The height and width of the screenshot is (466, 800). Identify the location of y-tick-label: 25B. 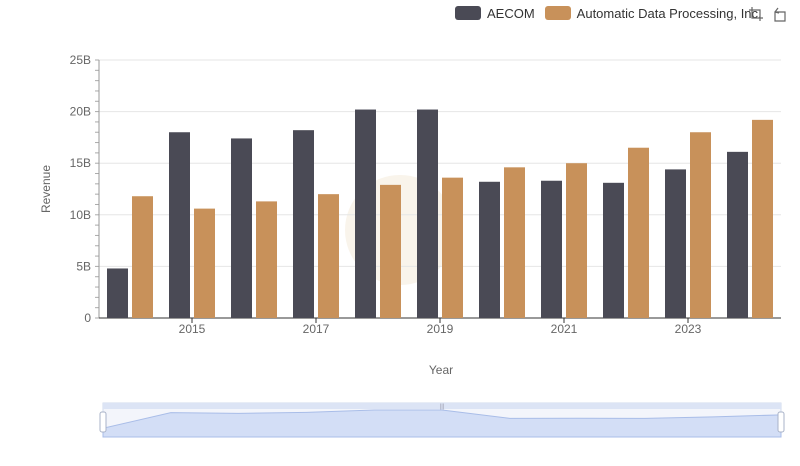
(80, 60).